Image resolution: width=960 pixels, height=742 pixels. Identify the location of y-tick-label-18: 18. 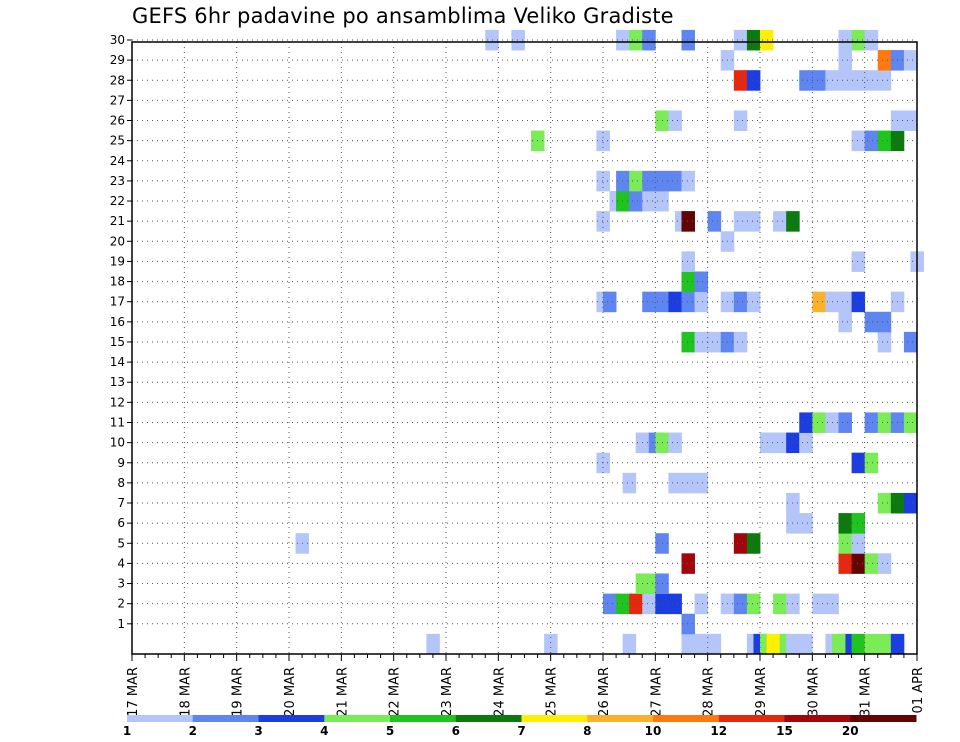
(117, 282).